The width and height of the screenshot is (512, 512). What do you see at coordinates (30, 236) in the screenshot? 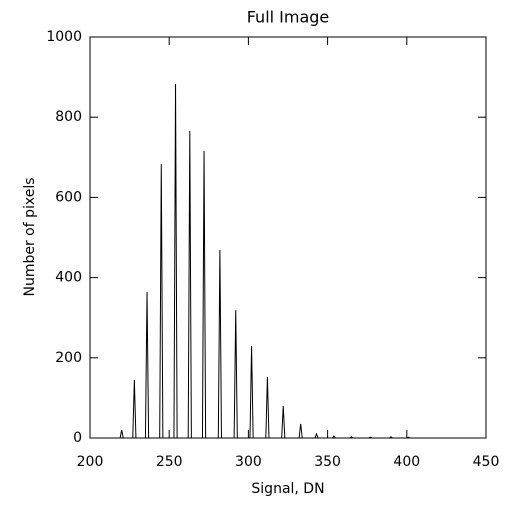
I see `y-axis-label: Number of pixels` at bounding box center [30, 236].